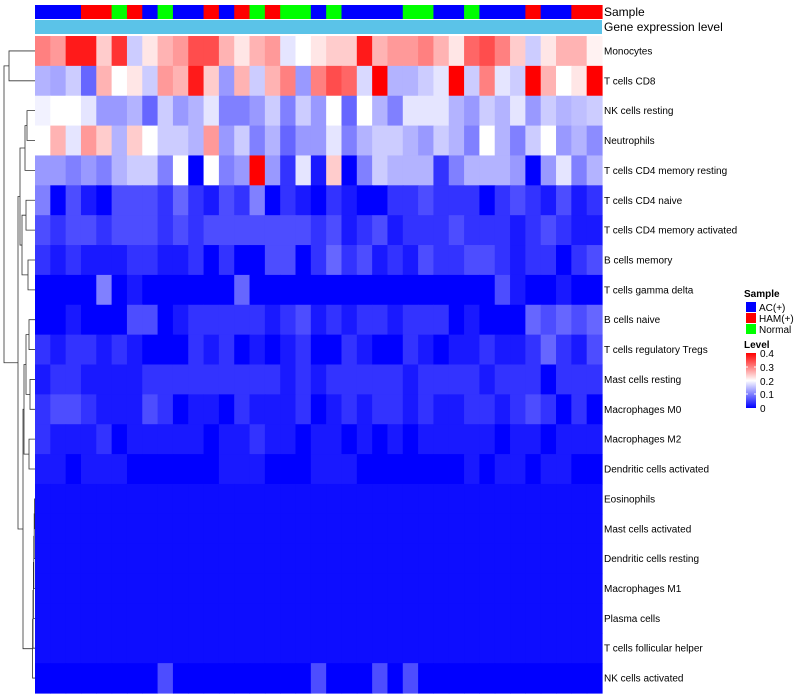 The height and width of the screenshot is (700, 800). What do you see at coordinates (638, 111) in the screenshot?
I see `row-label: NK cells resting` at bounding box center [638, 111].